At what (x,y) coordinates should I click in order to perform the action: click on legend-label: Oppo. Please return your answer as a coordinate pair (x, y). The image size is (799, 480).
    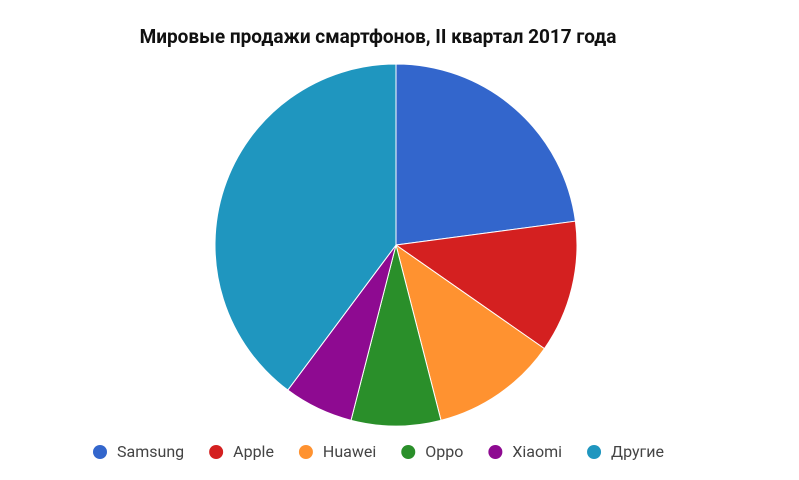
    Looking at the image, I should click on (444, 451).